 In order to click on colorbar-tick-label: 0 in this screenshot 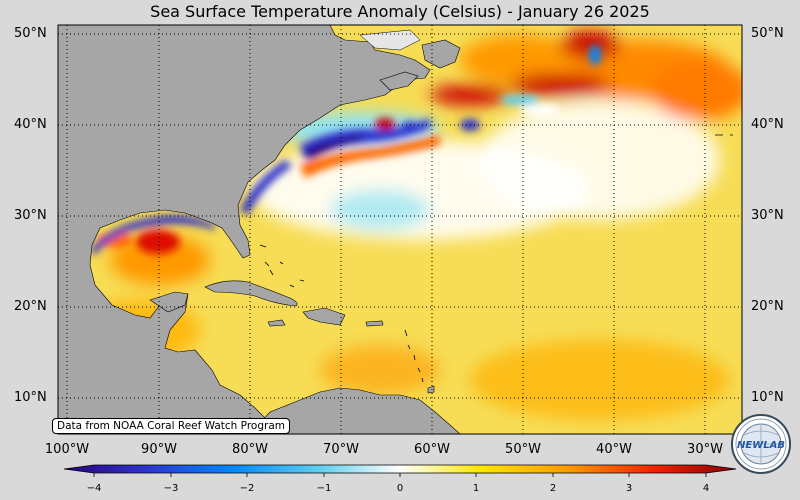, I will do `click(400, 488)`.